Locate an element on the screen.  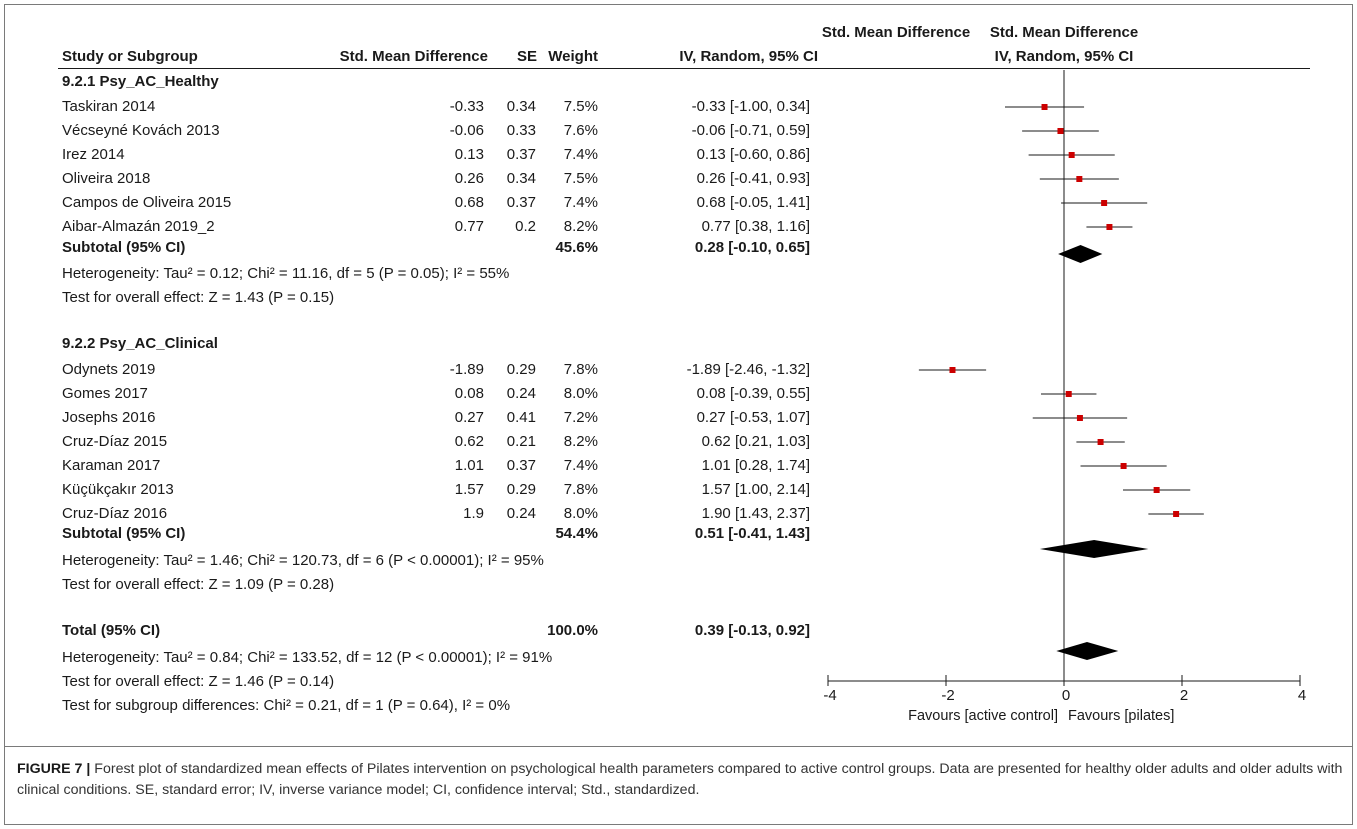
total-label: Total (95% CI) is located at coordinates (111, 630).